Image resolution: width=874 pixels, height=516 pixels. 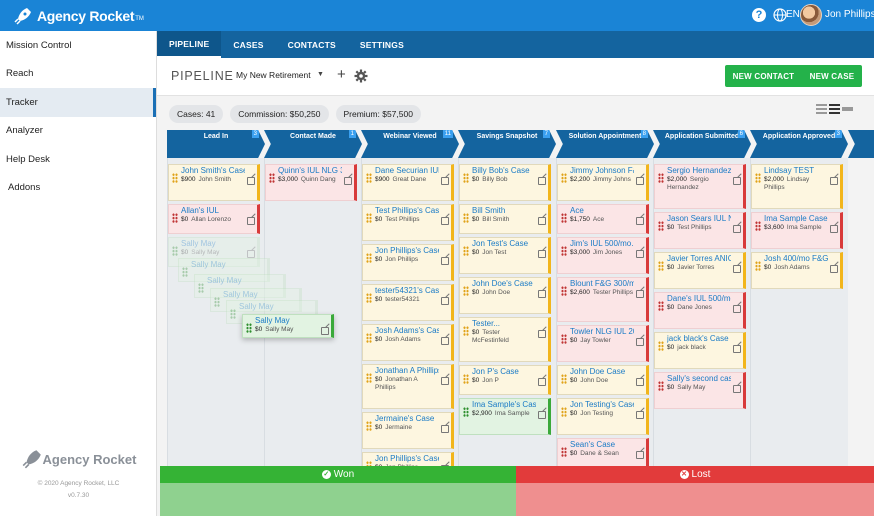 I want to click on case-name: John Smith's Case, so click(x=213, y=170).